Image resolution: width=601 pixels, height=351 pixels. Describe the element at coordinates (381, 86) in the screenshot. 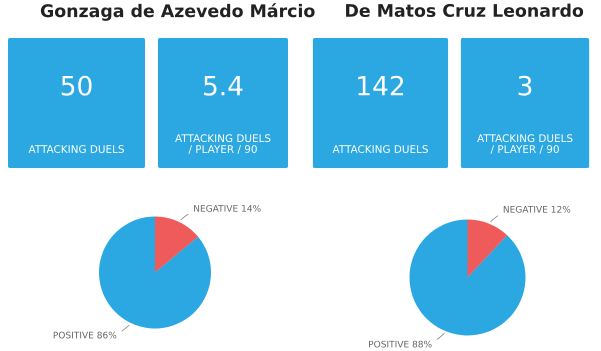

I see `text: 142` at that location.